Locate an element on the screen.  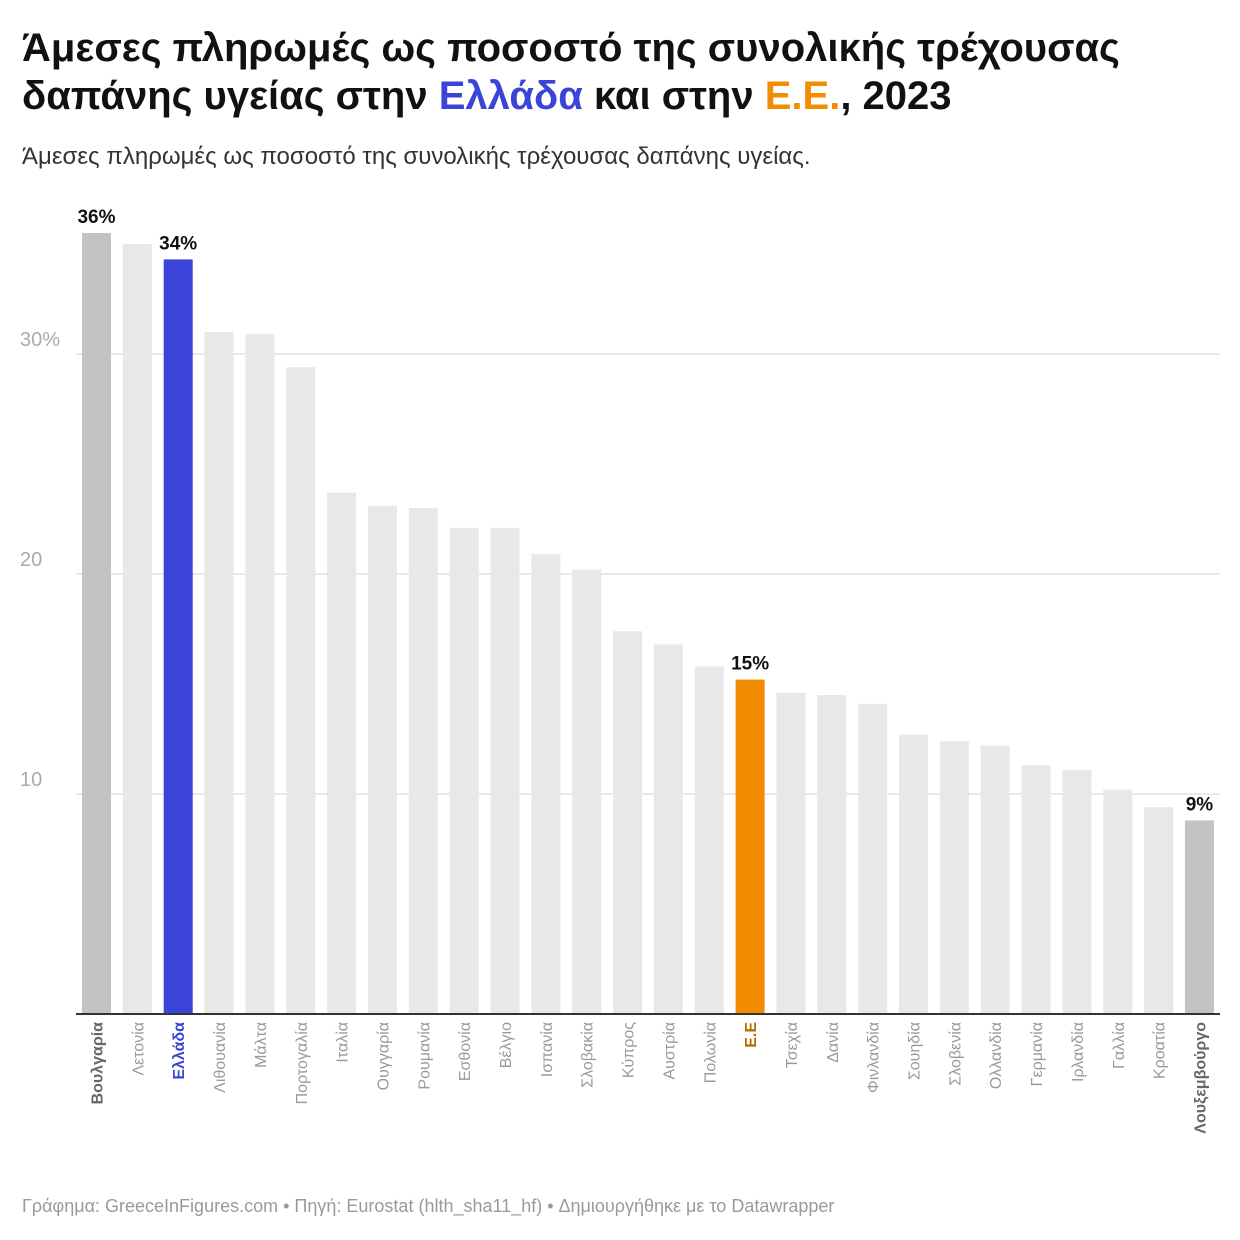
value-label: 9% is located at coordinates (1200, 804).